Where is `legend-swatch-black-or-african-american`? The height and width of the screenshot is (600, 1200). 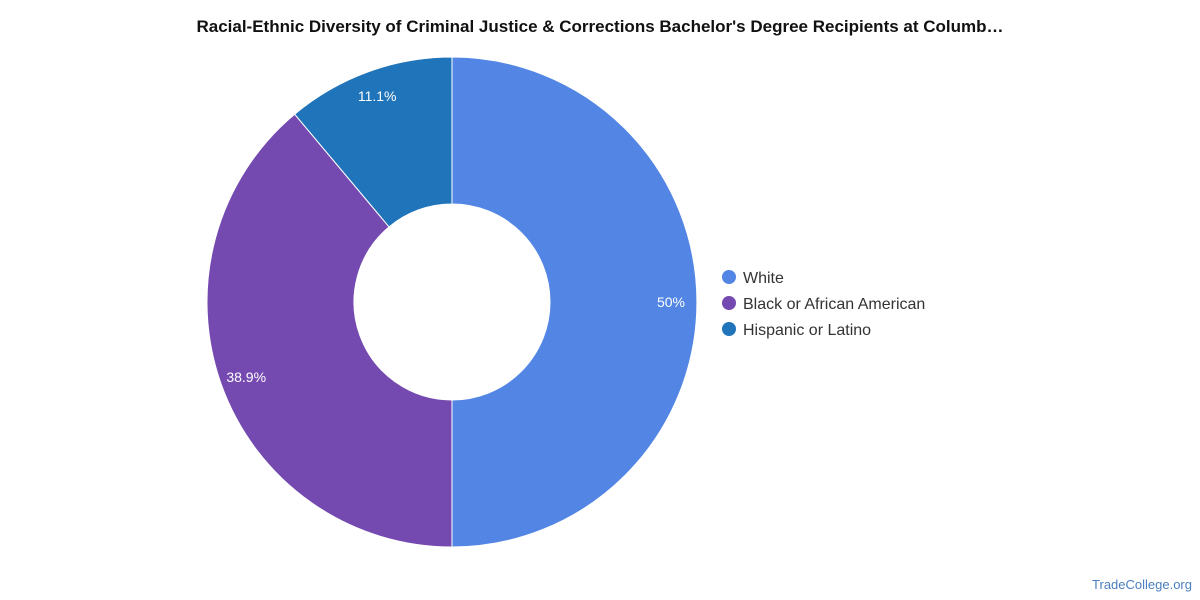
legend-swatch-black-or-african-american is located at coordinates (729, 303).